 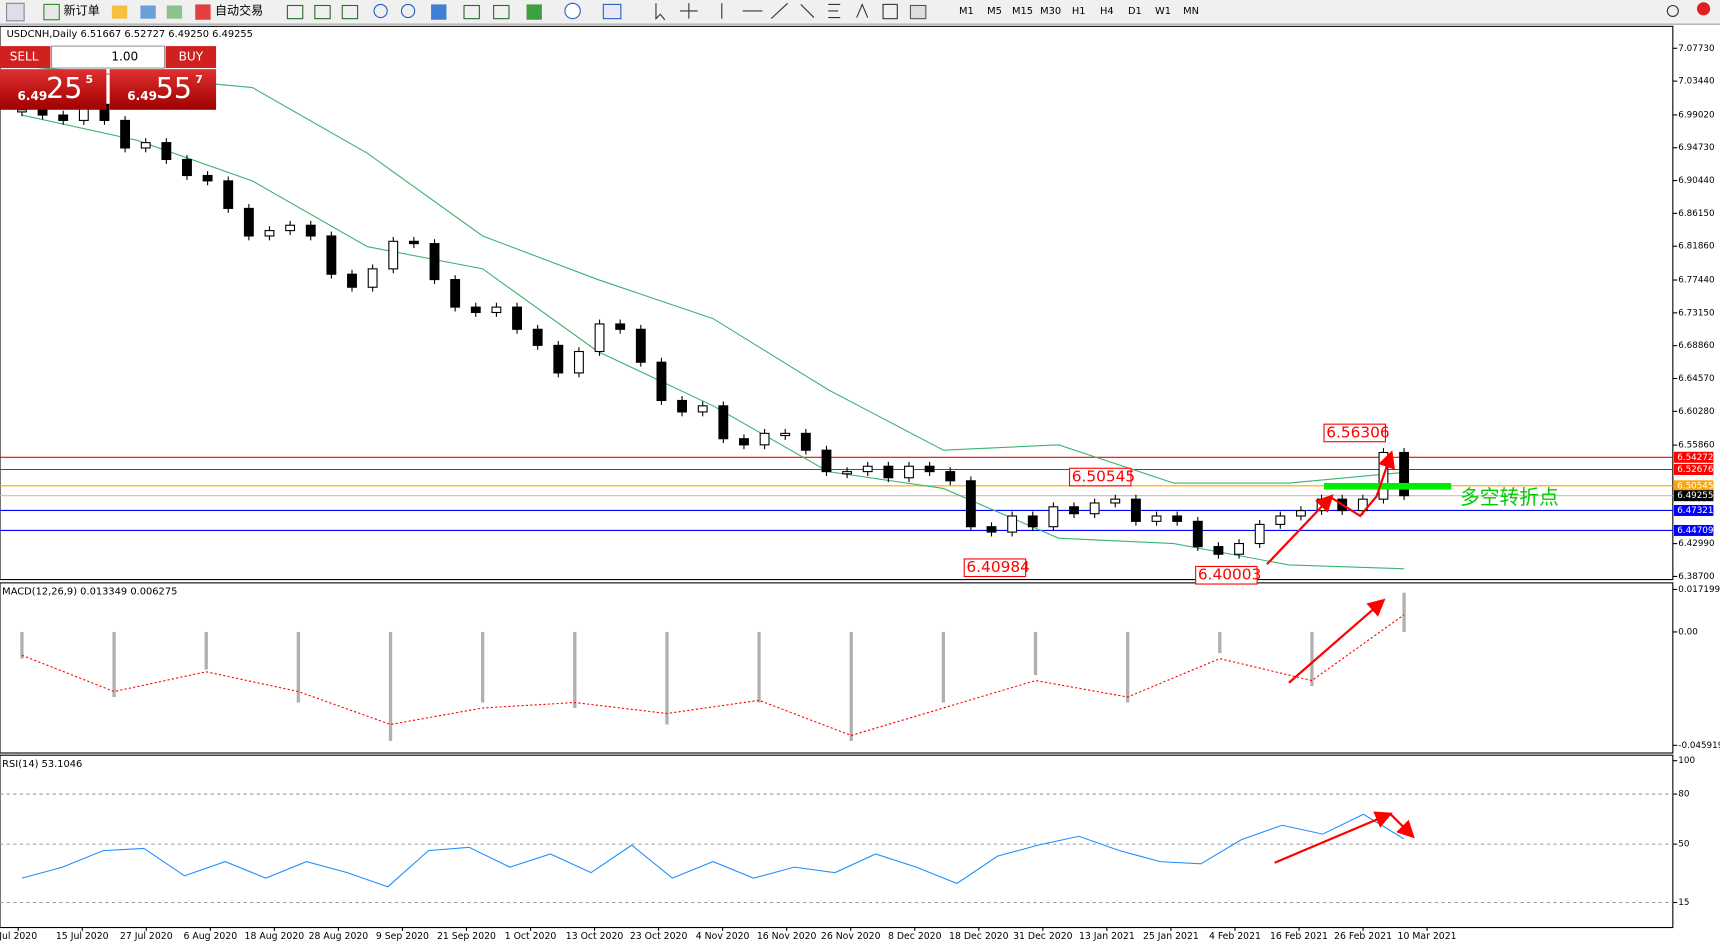 I want to click on notification-badge, so click(x=1703, y=9).